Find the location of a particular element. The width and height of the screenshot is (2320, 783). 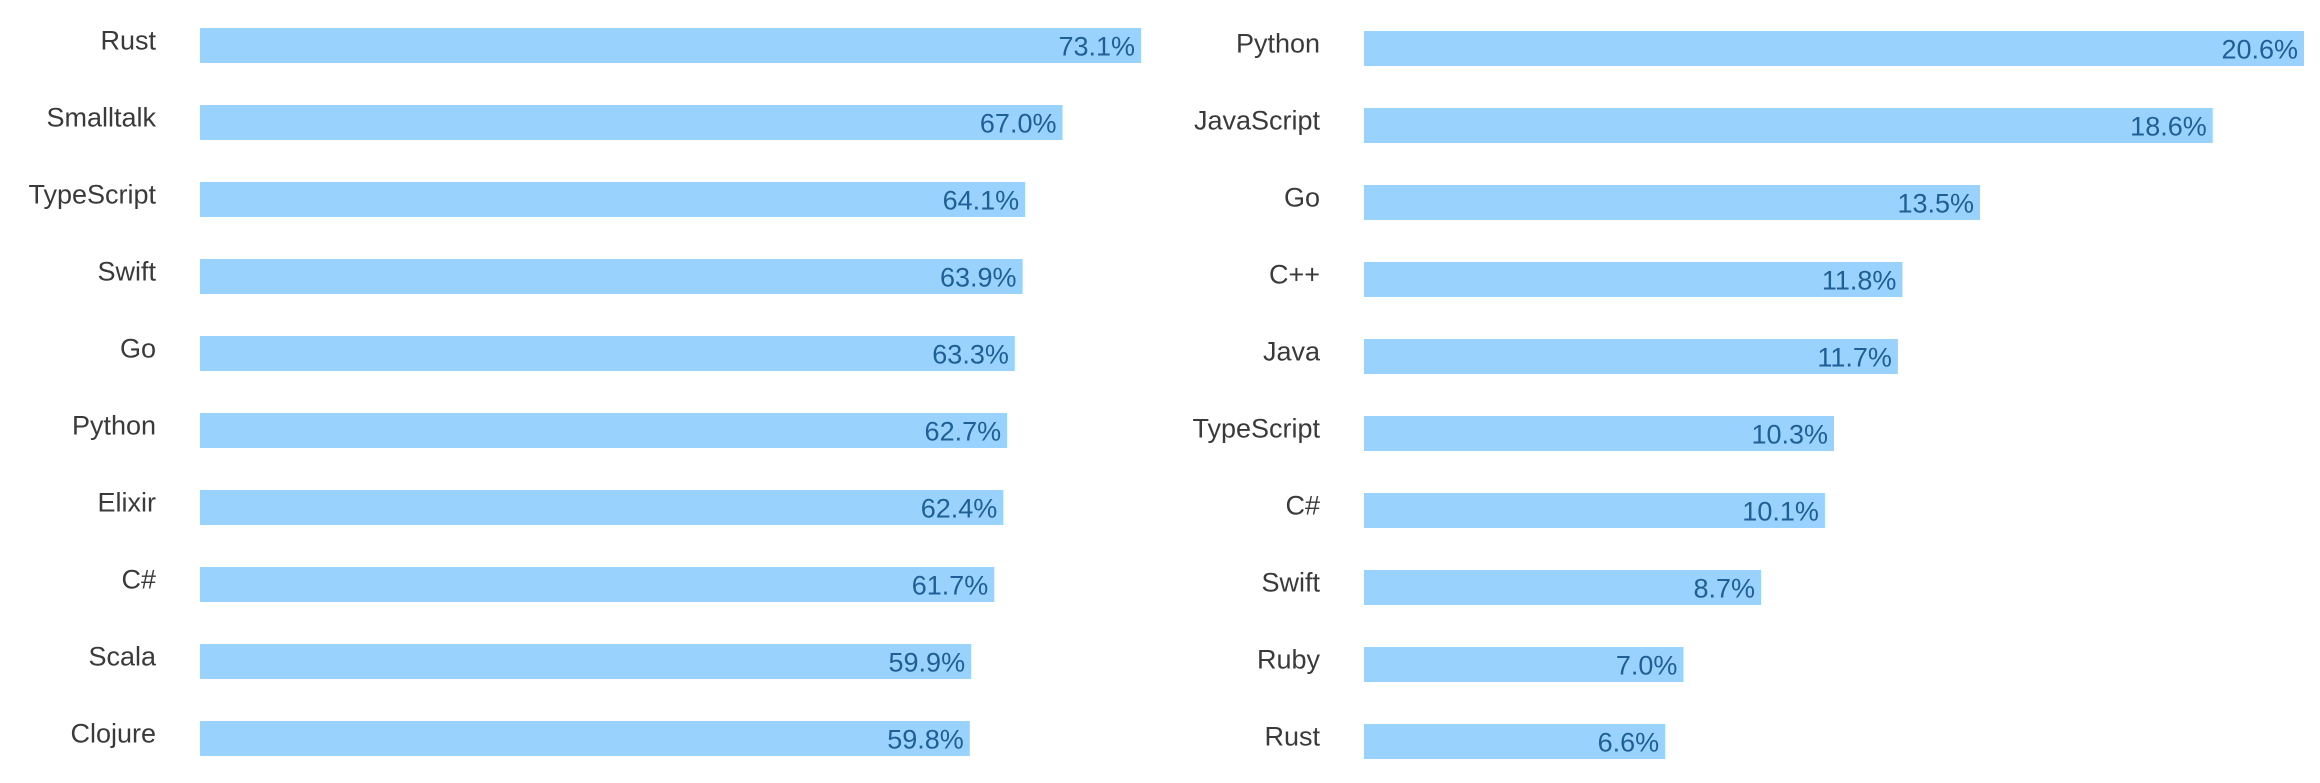

left-category-label-1: Smalltalk is located at coordinates (101, 118).